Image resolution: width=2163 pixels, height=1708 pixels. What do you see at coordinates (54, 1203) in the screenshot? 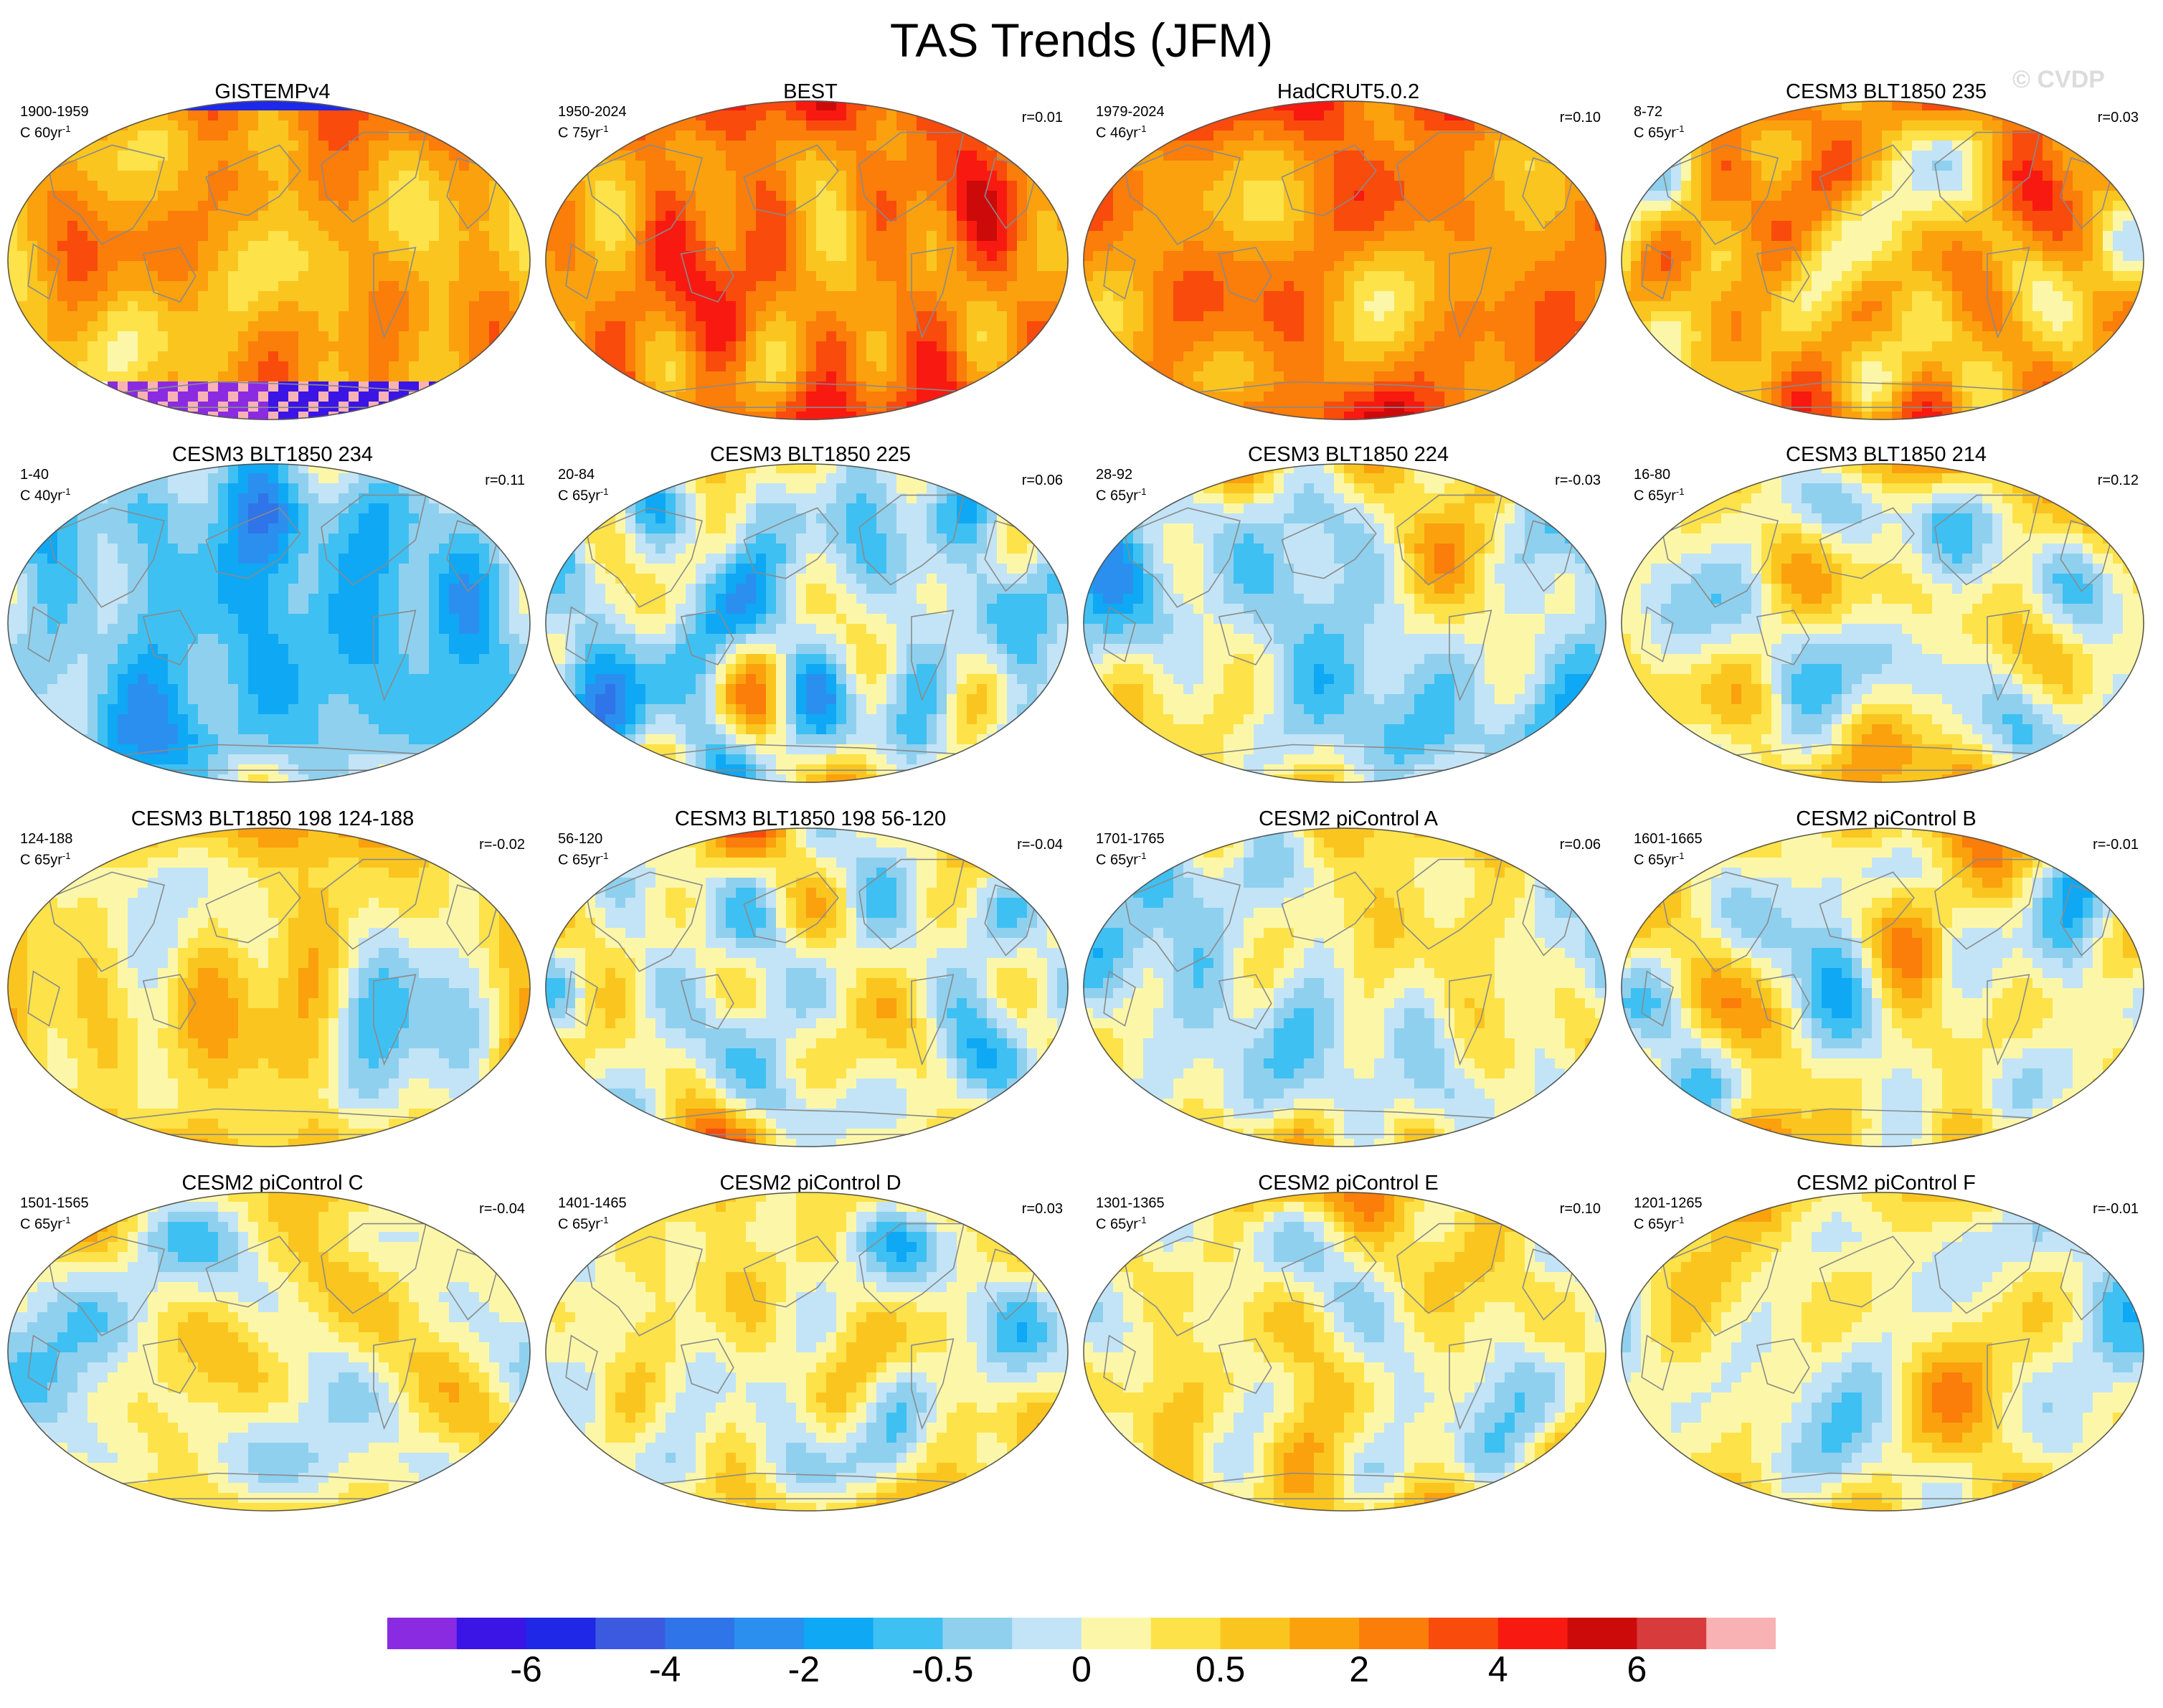
I see `panel-period: 1501-1565` at bounding box center [54, 1203].